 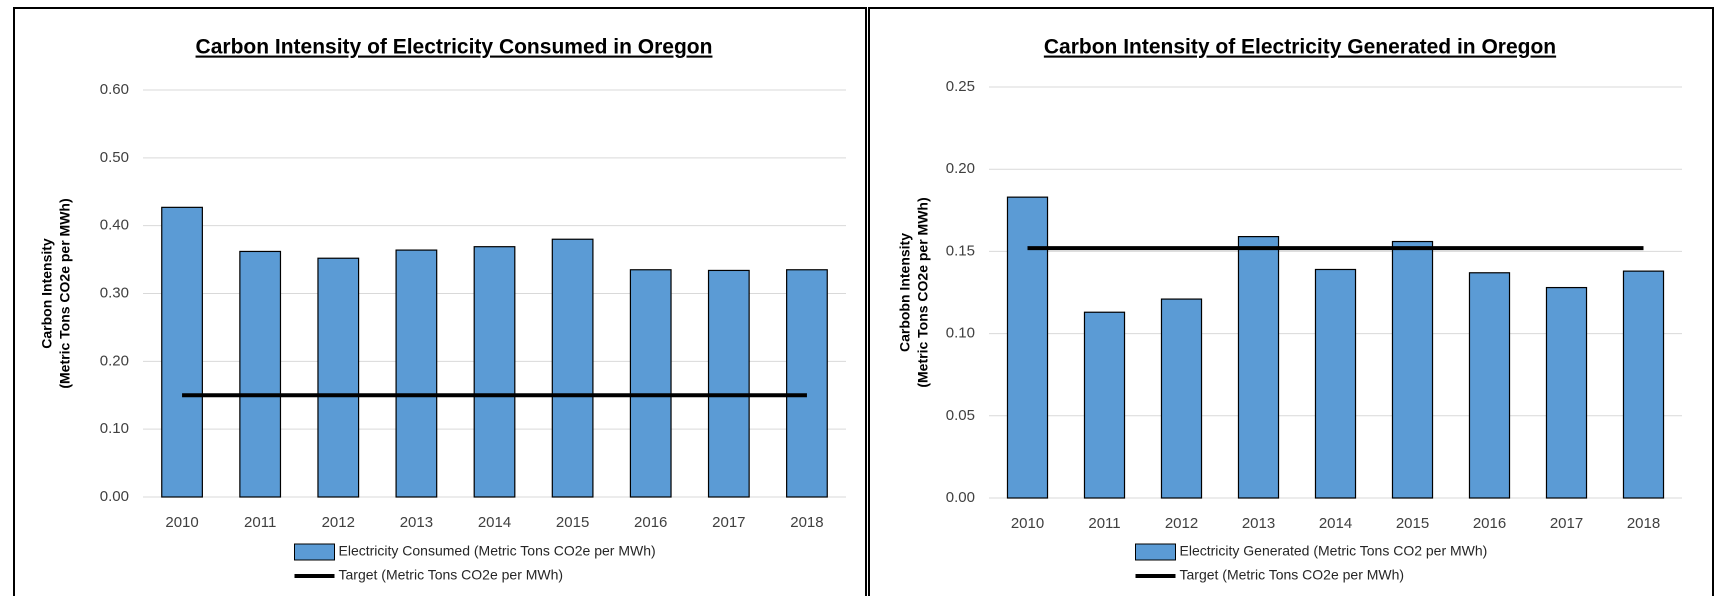 I want to click on y-tick-label: 0.50, so click(x=114, y=157).